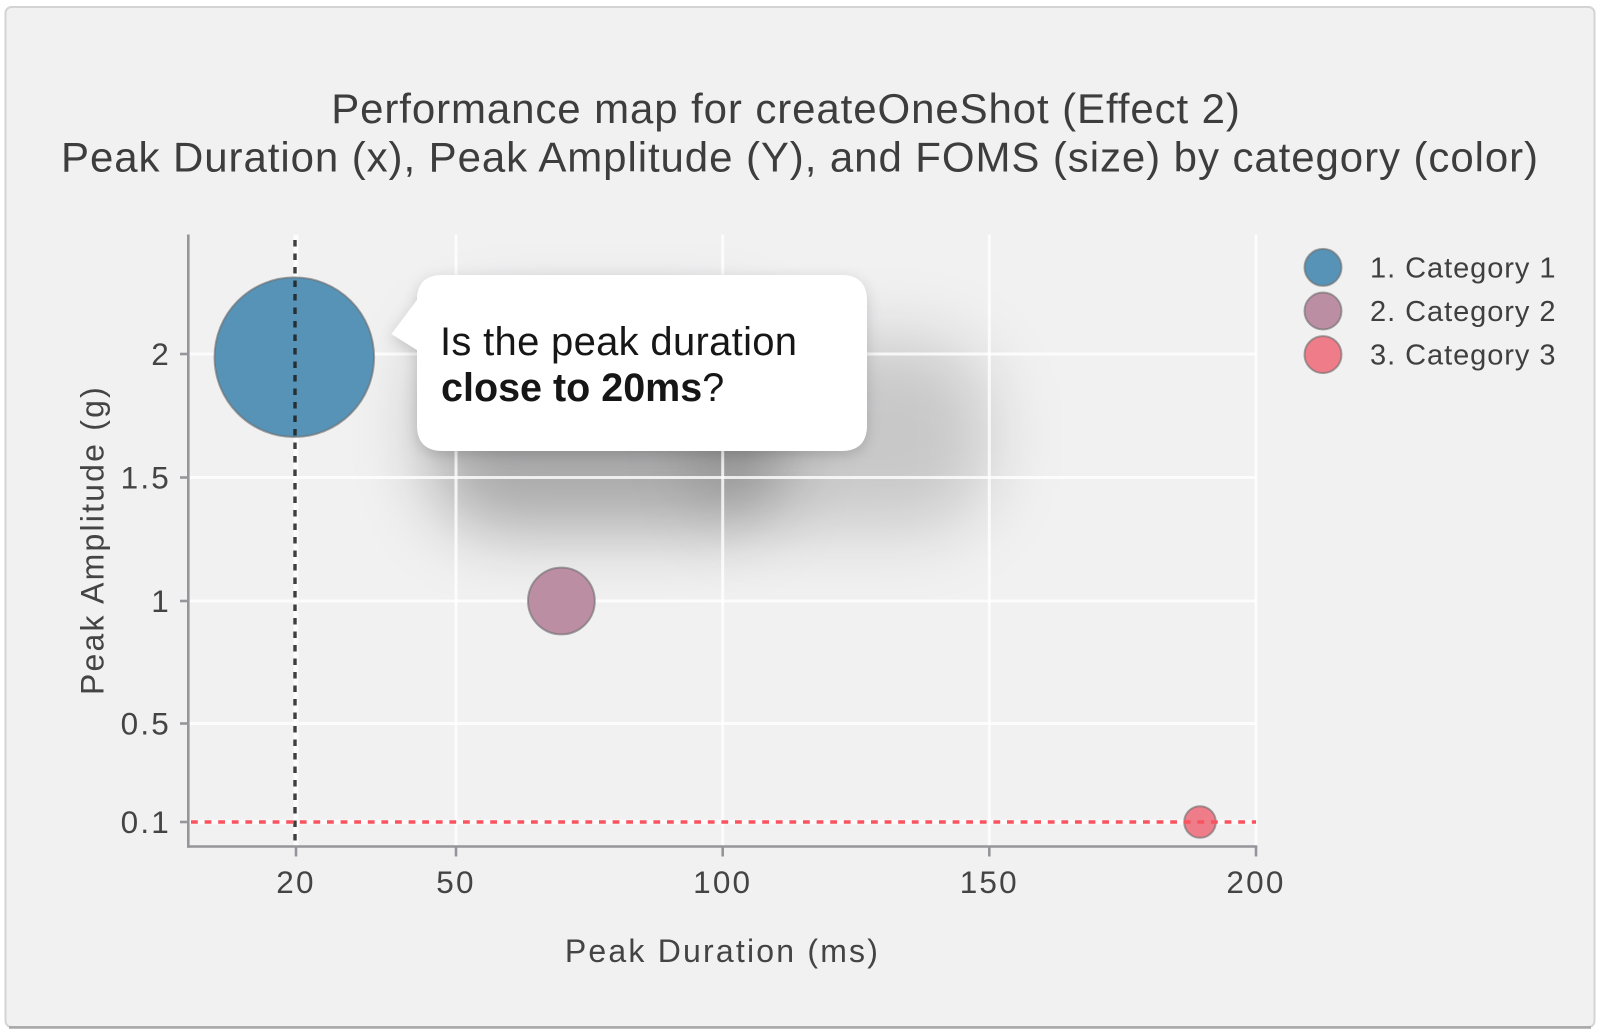  Describe the element at coordinates (146, 724) in the screenshot. I see `svg-text: 0.5` at that location.